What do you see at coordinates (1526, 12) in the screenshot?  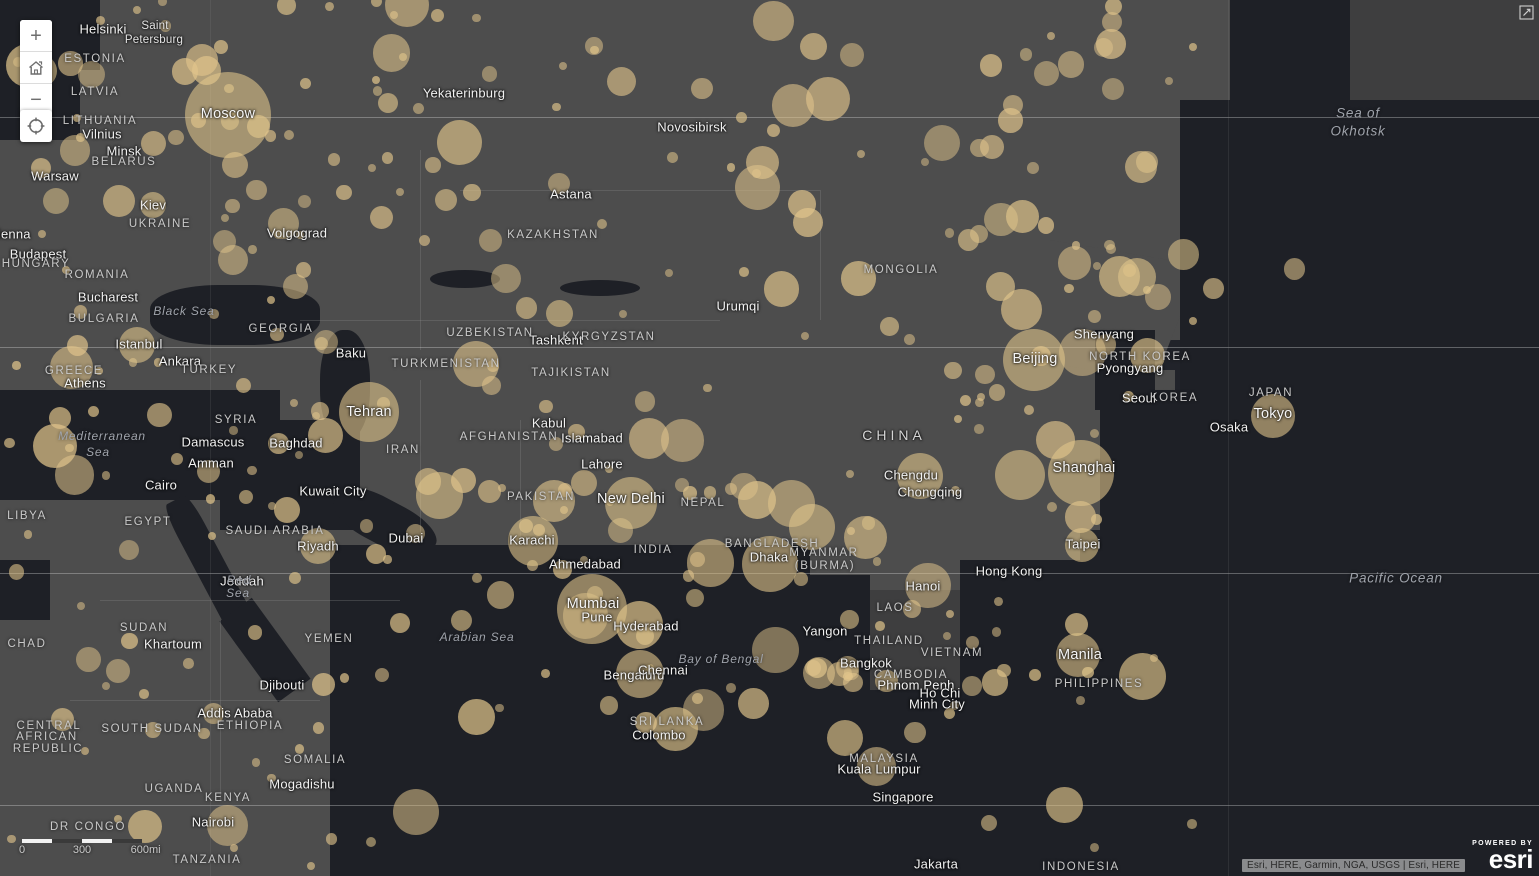 I see `expand-button` at bounding box center [1526, 12].